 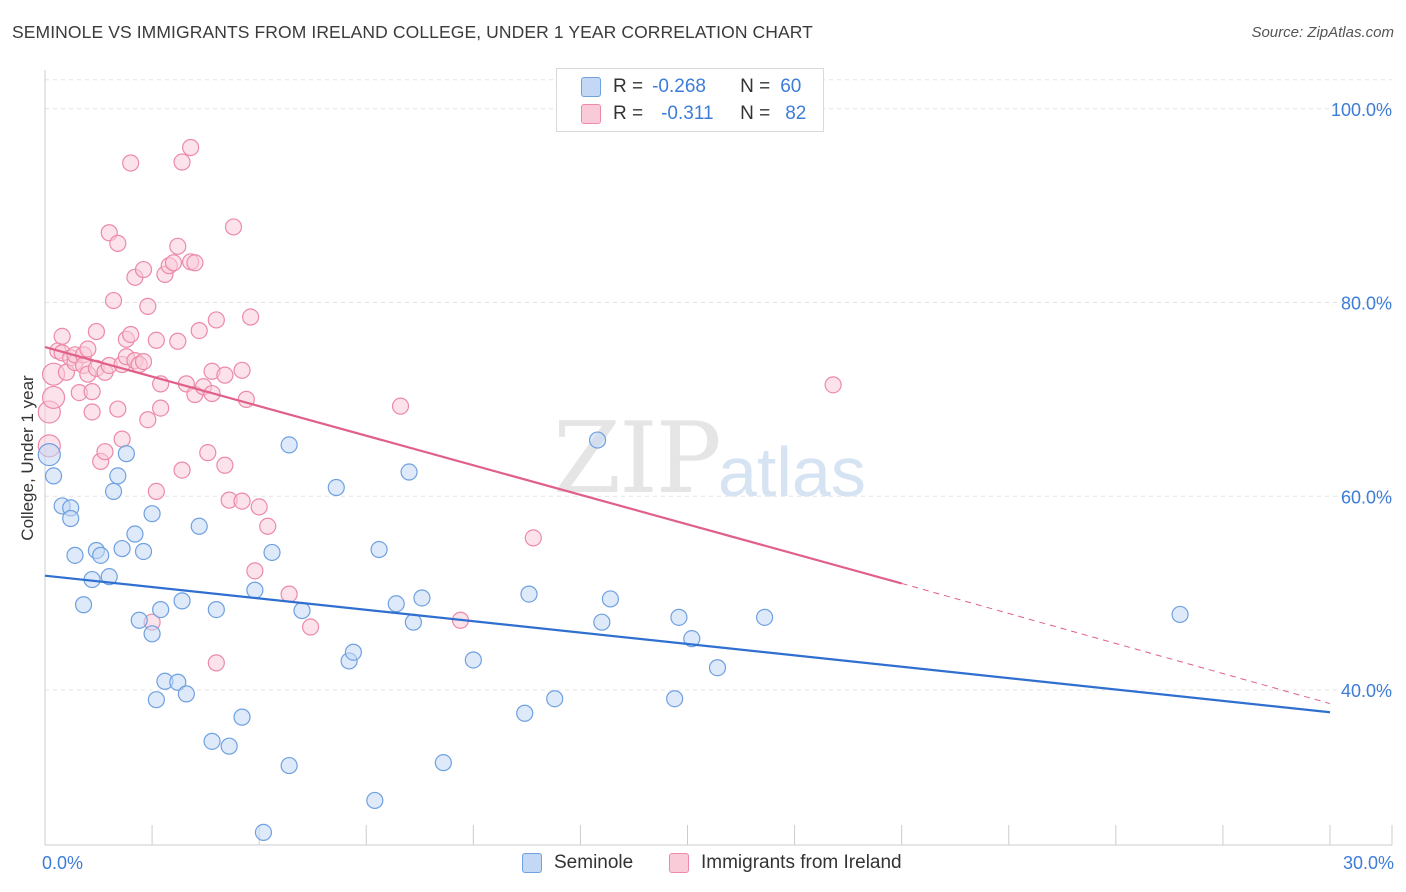 What do you see at coordinates (796, 113) in the screenshot?
I see `legend-n-value: 82` at bounding box center [796, 113].